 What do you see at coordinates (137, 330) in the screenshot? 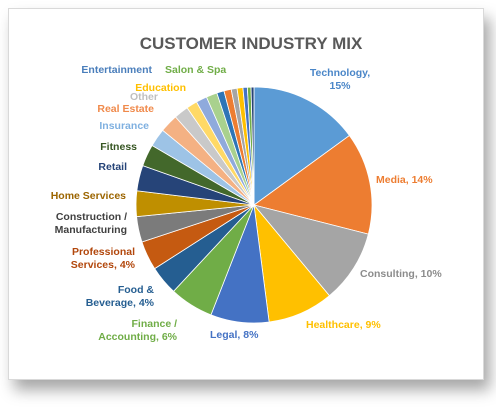
I see `slice-label-finance-accounting: Finance / Accounting, 6%` at bounding box center [137, 330].